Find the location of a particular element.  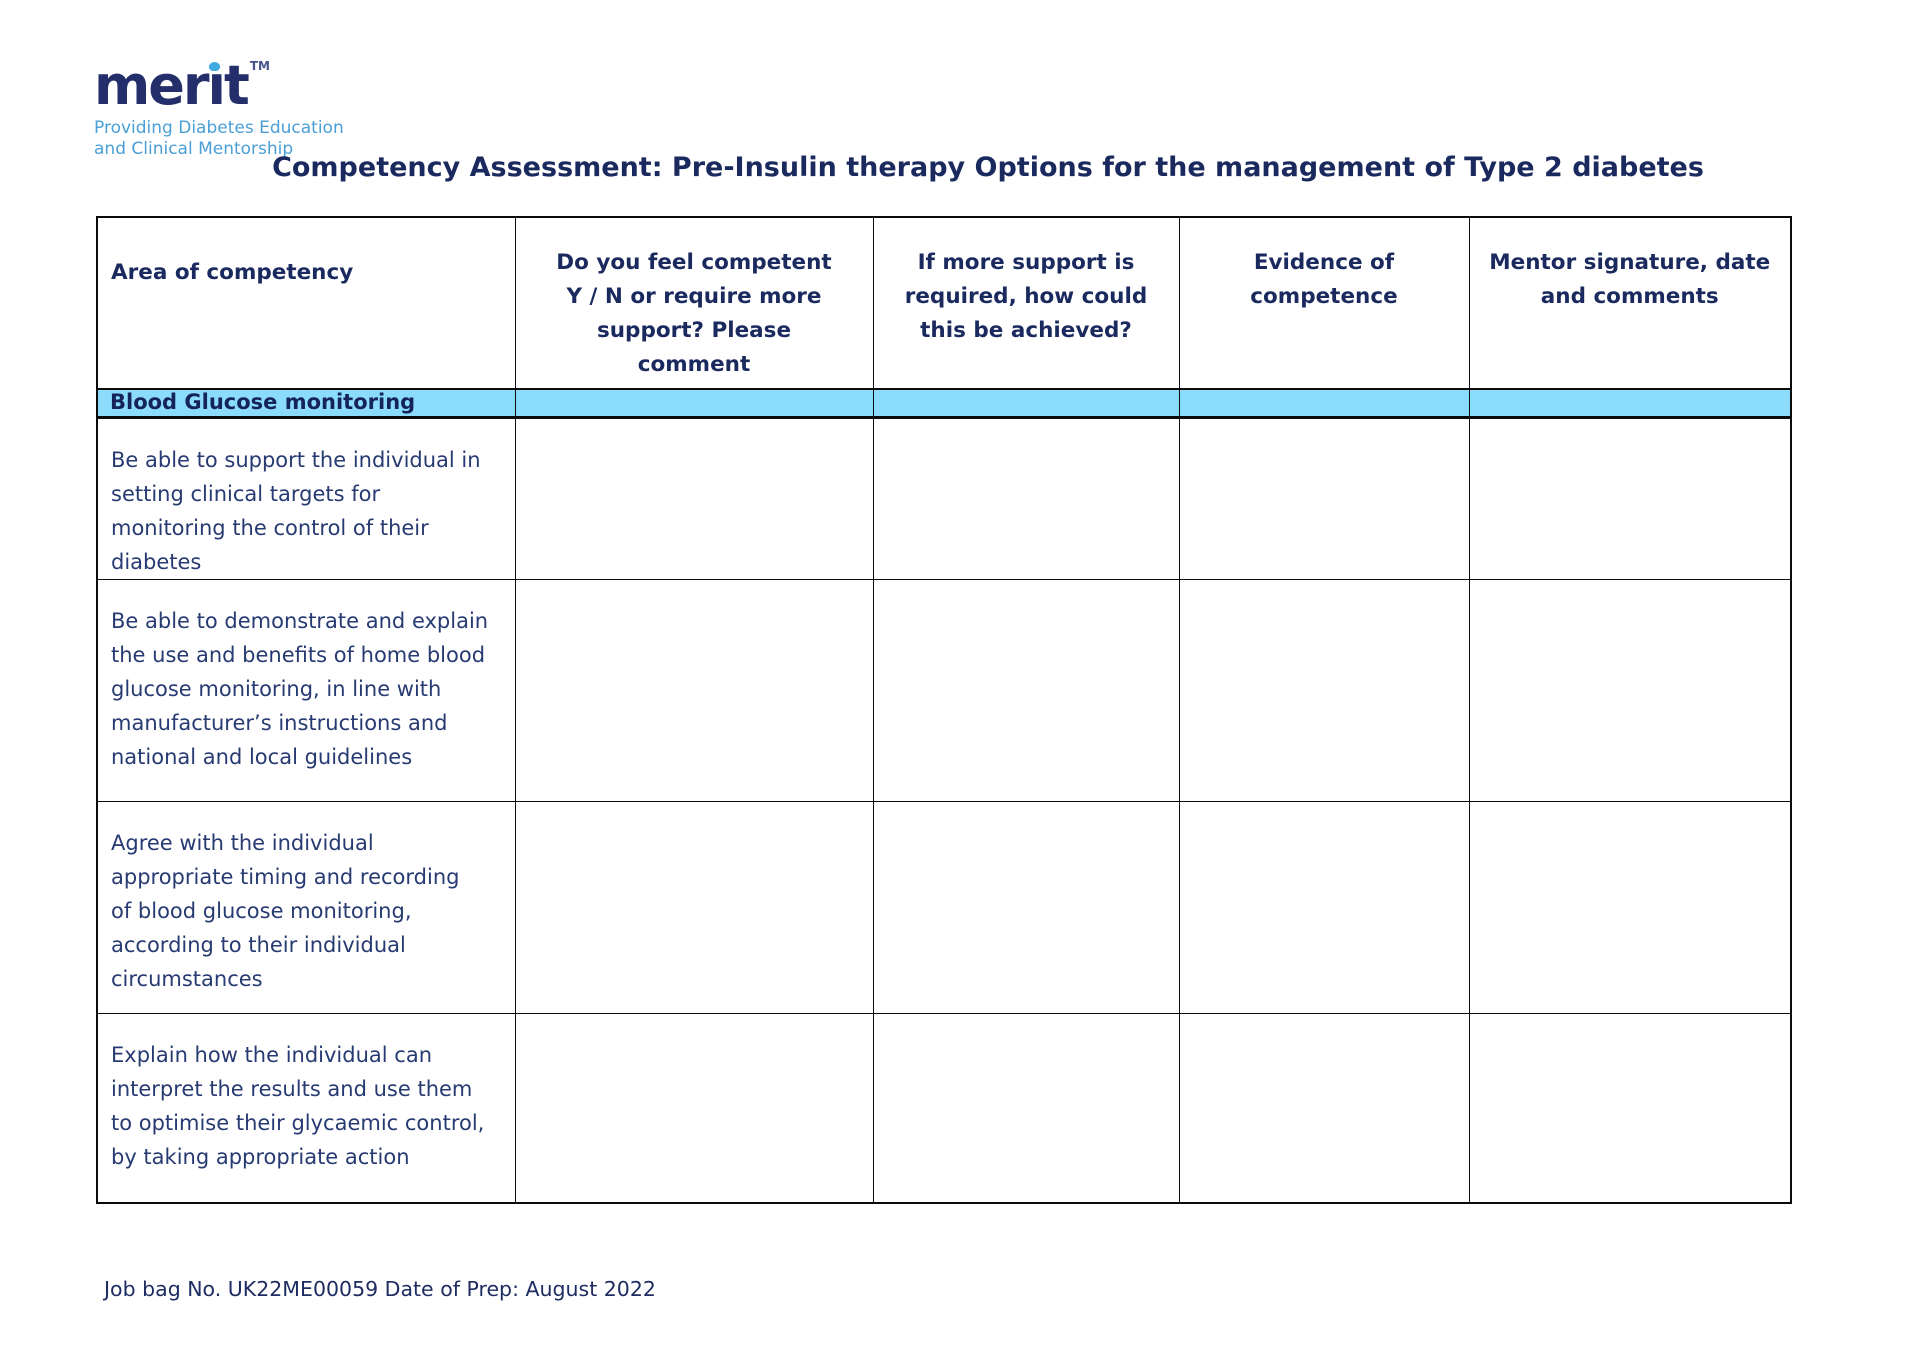

logo-letter-i: ı is located at coordinates (217, 85).